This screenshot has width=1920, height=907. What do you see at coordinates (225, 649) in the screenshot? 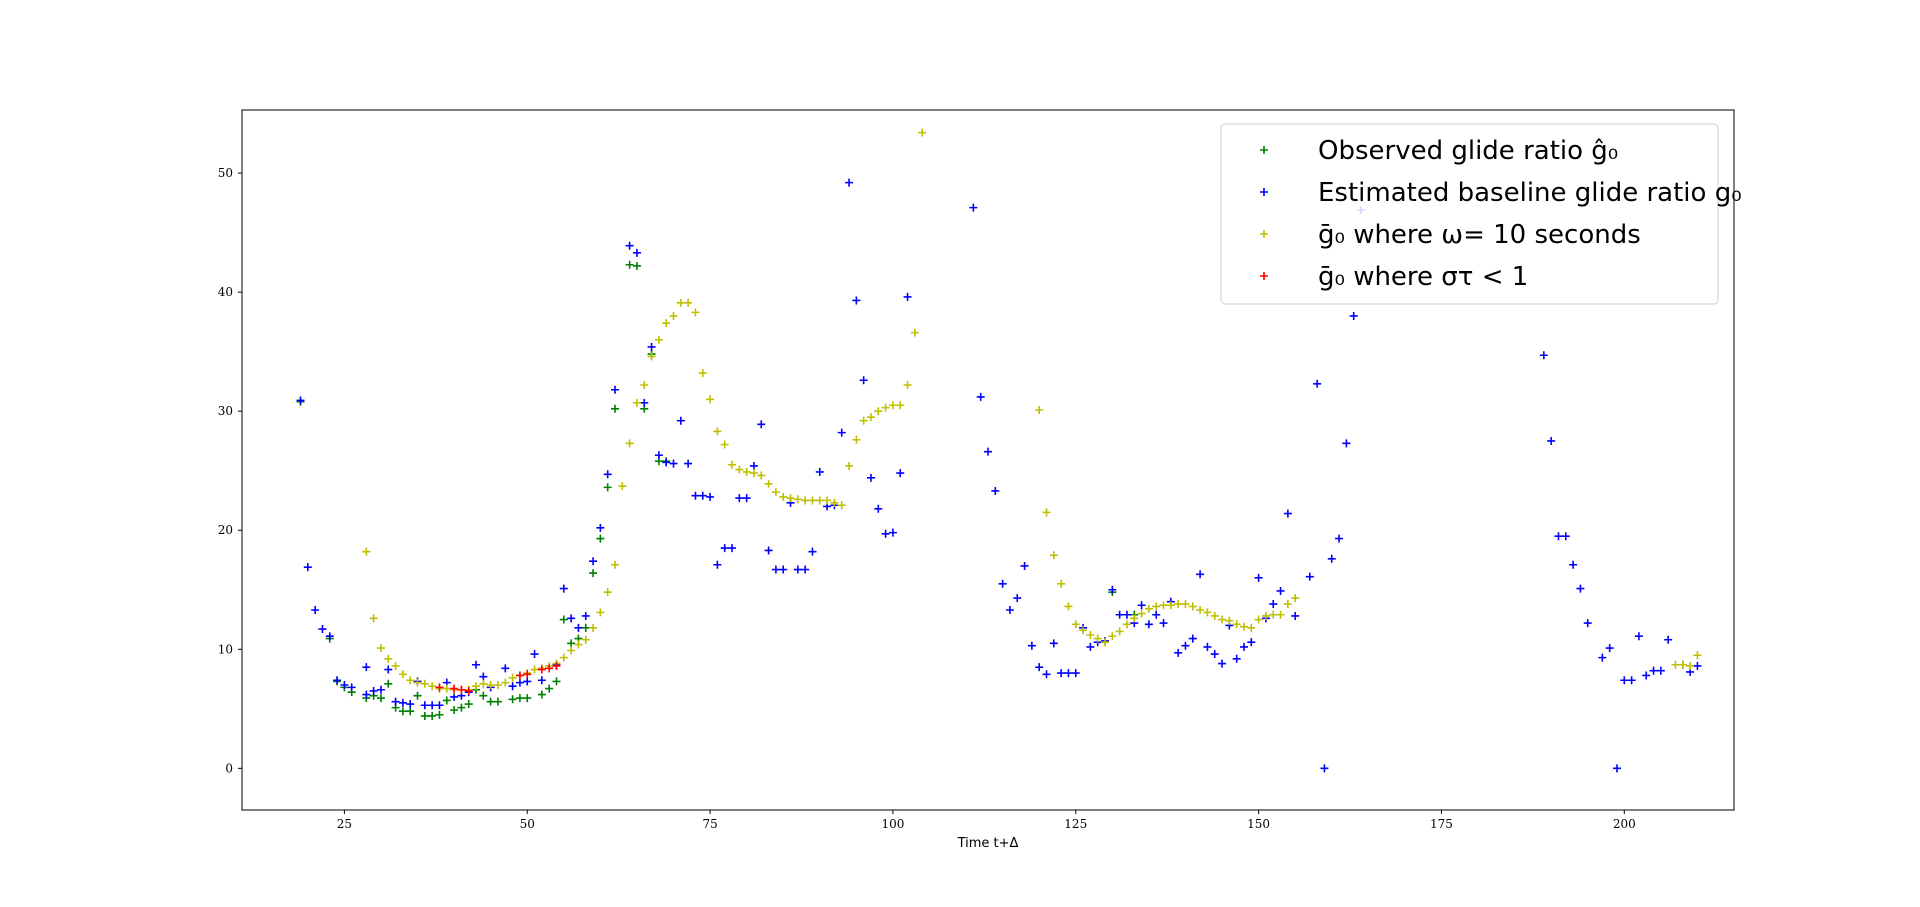
I see `y-tick-label: 10` at bounding box center [225, 649].